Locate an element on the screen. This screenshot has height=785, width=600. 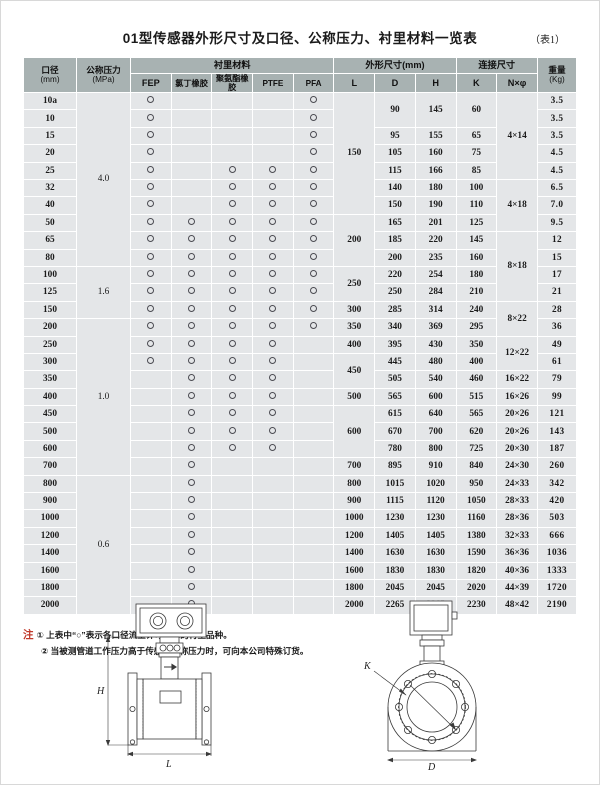
cell-caliber: 450 is located at coordinates (50, 414).